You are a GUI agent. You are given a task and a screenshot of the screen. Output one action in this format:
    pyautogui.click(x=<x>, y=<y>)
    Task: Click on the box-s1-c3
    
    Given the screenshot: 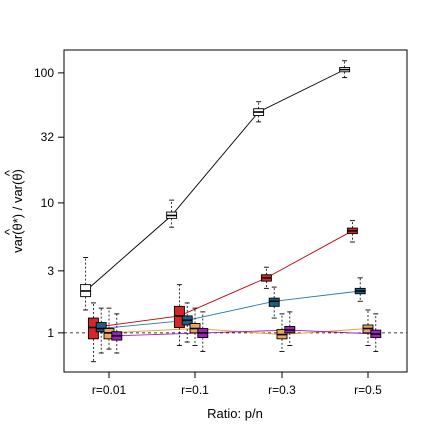 What is the action you would take?
    pyautogui.click(x=259, y=112)
    